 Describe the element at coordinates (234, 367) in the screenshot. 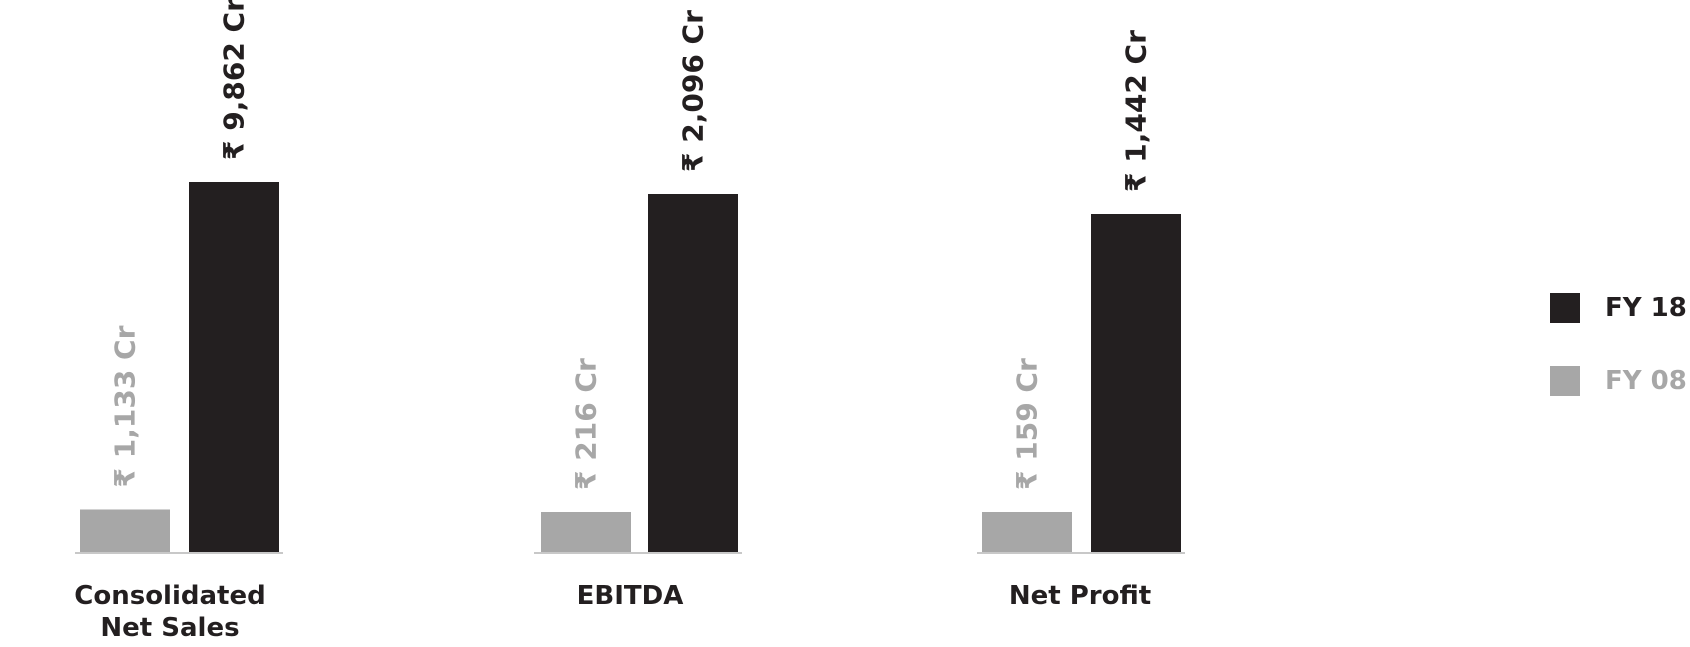

I see `bar-fy18-consolidated-net-sales` at that location.